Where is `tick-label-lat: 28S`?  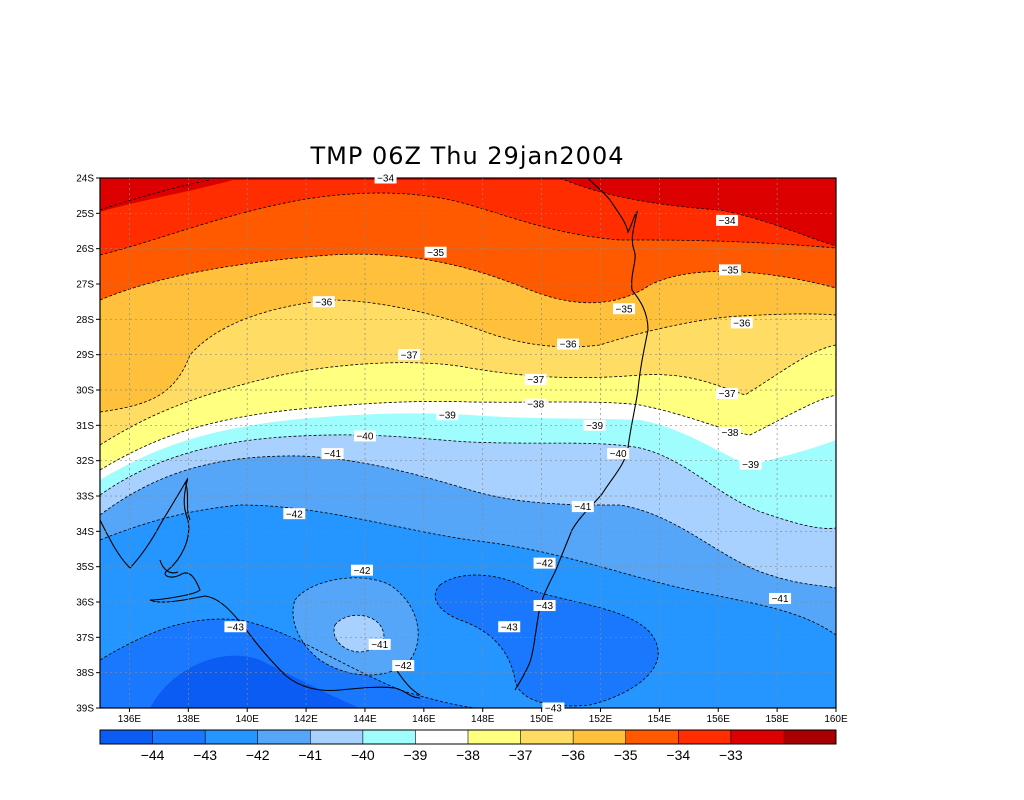 tick-label-lat: 28S is located at coordinates (85, 320).